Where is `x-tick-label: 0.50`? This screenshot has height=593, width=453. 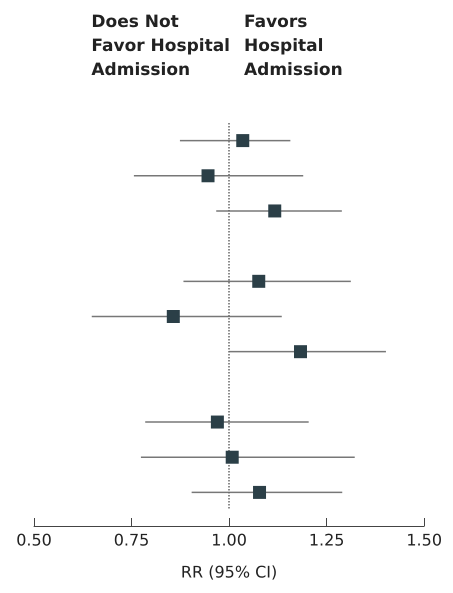
x-tick-label: 0.50 is located at coordinates (34, 540).